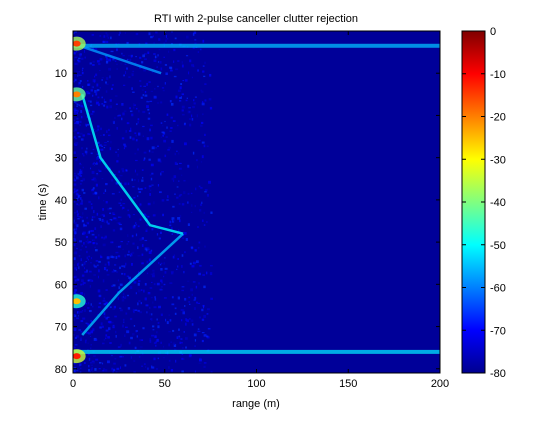 Image resolution: width=560 pixels, height=424 pixels. I want to click on heatmap-track, so click(117, 58).